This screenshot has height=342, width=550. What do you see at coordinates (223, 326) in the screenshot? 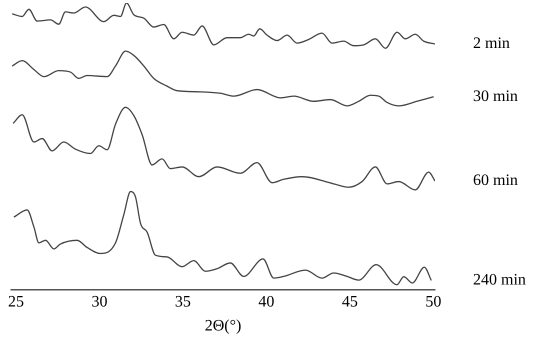
I see `x-axis-title: 2Θ(°)` at bounding box center [223, 326].